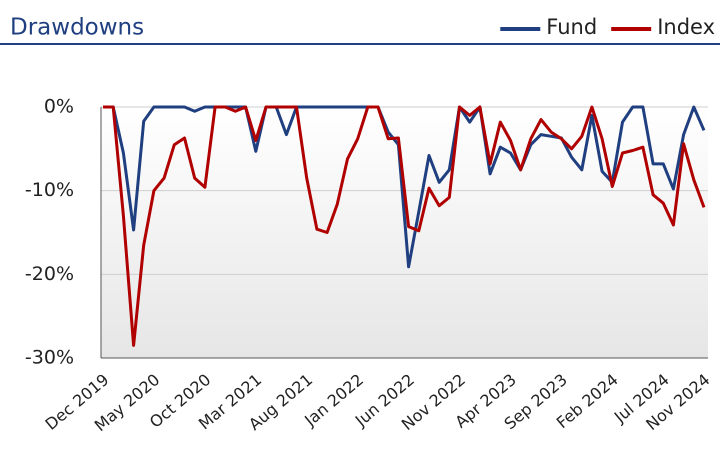  What do you see at coordinates (49, 190) in the screenshot?
I see `y-tick-label: -10%` at bounding box center [49, 190].